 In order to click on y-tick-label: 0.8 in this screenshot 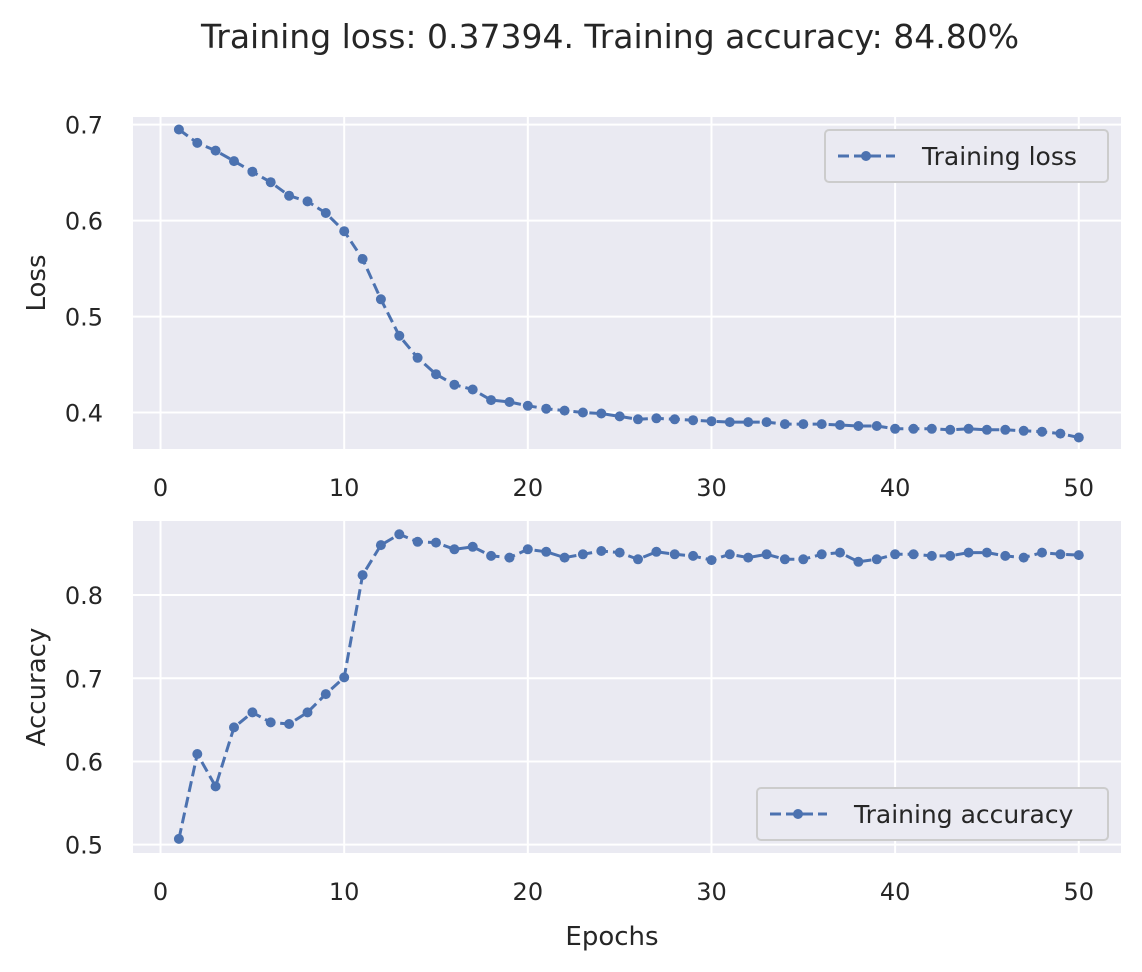, I will do `click(84, 596)`.